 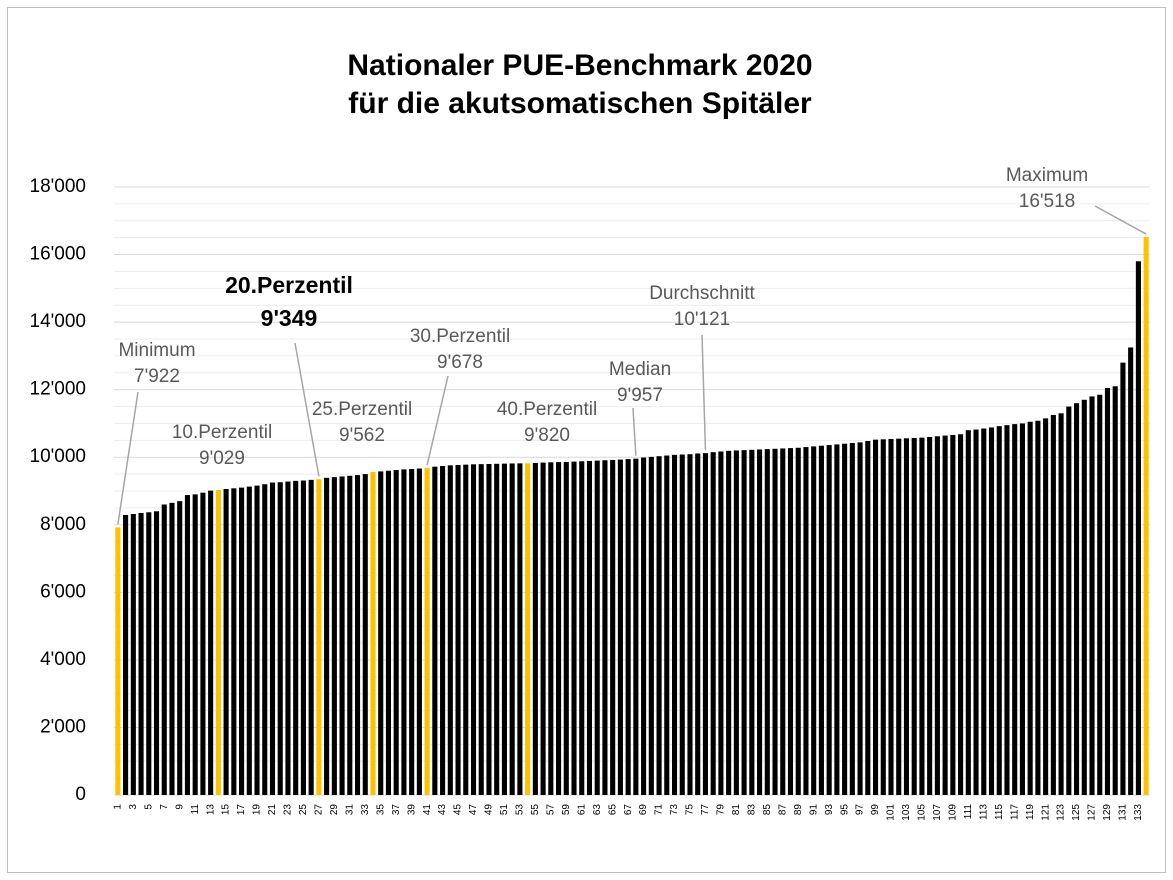 What do you see at coordinates (891, 812) in the screenshot?
I see `x-tick-label: 101` at bounding box center [891, 812].